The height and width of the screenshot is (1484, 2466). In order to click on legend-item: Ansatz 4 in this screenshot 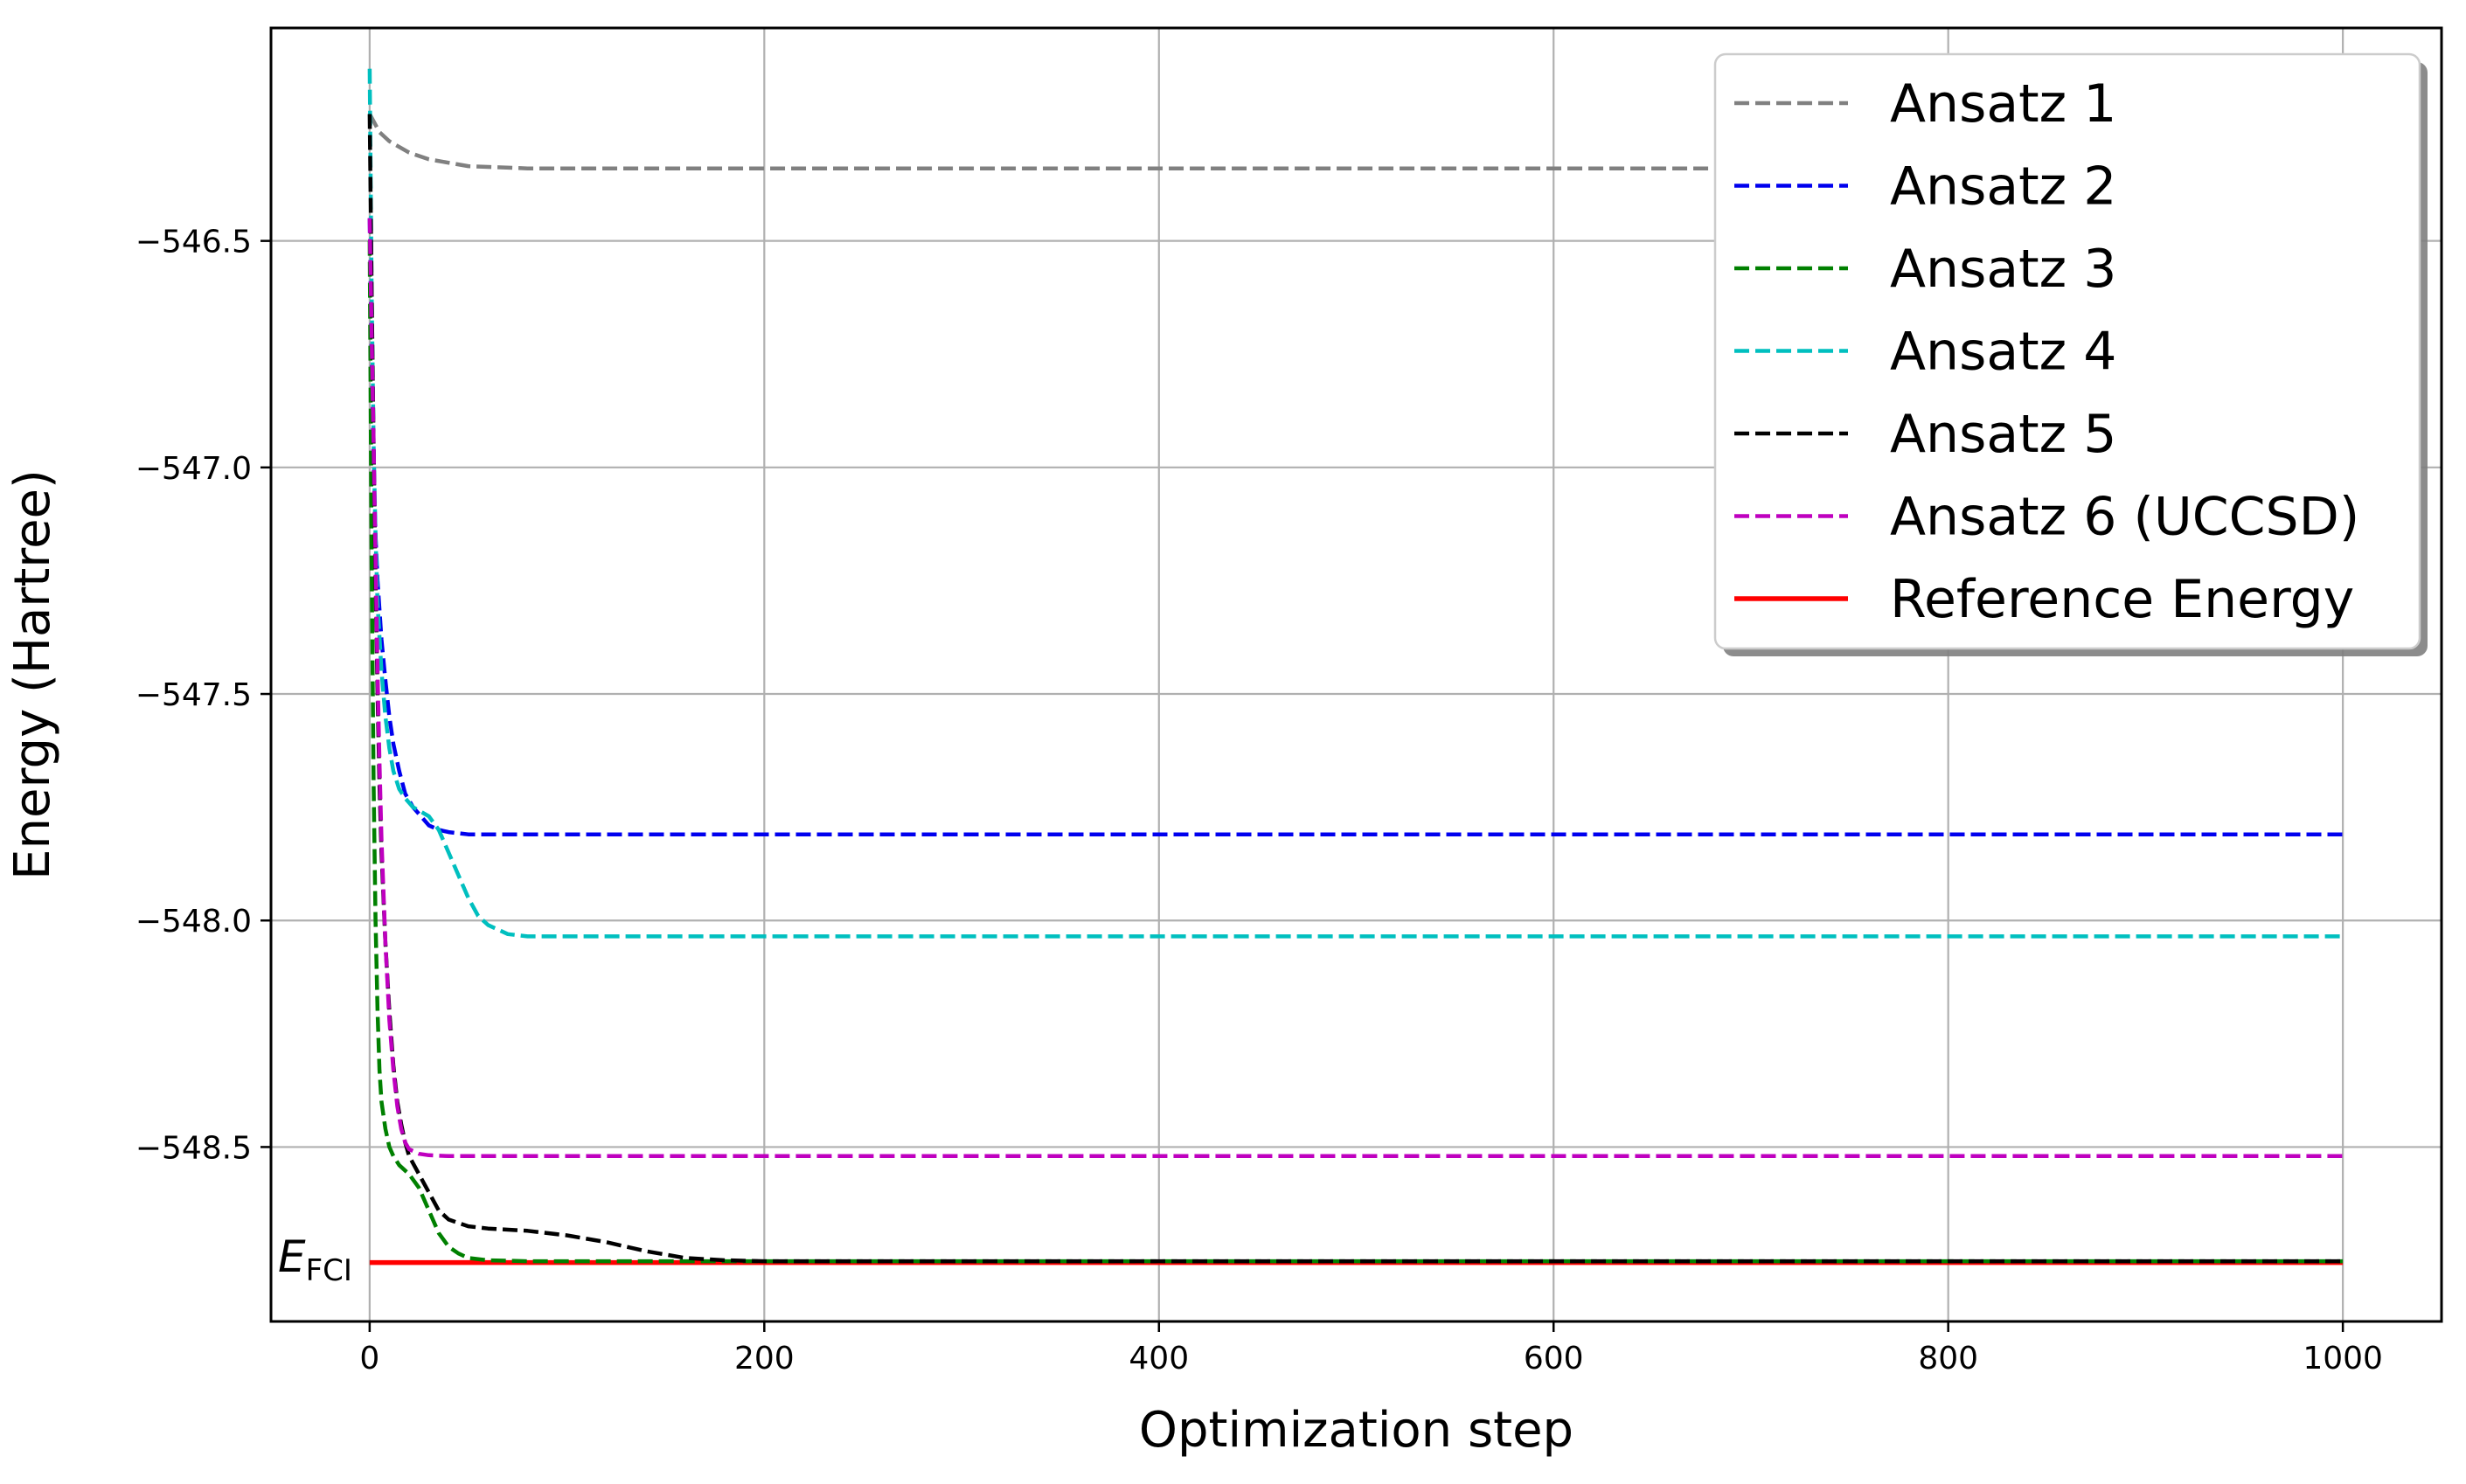, I will do `click(1925, 352)`.